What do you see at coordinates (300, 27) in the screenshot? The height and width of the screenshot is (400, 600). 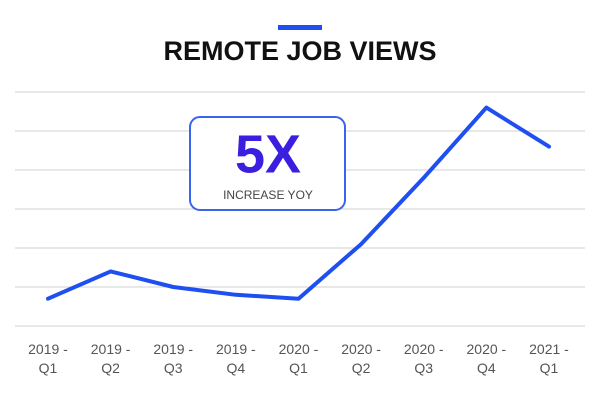 I see `title-accent` at bounding box center [300, 27].